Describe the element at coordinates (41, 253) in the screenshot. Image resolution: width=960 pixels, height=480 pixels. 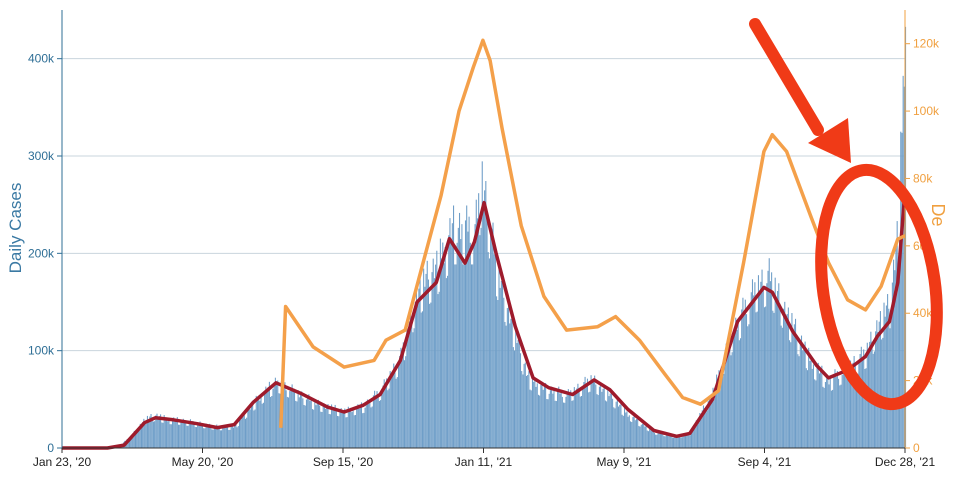
I see `left-tick-label: 200k` at that location.